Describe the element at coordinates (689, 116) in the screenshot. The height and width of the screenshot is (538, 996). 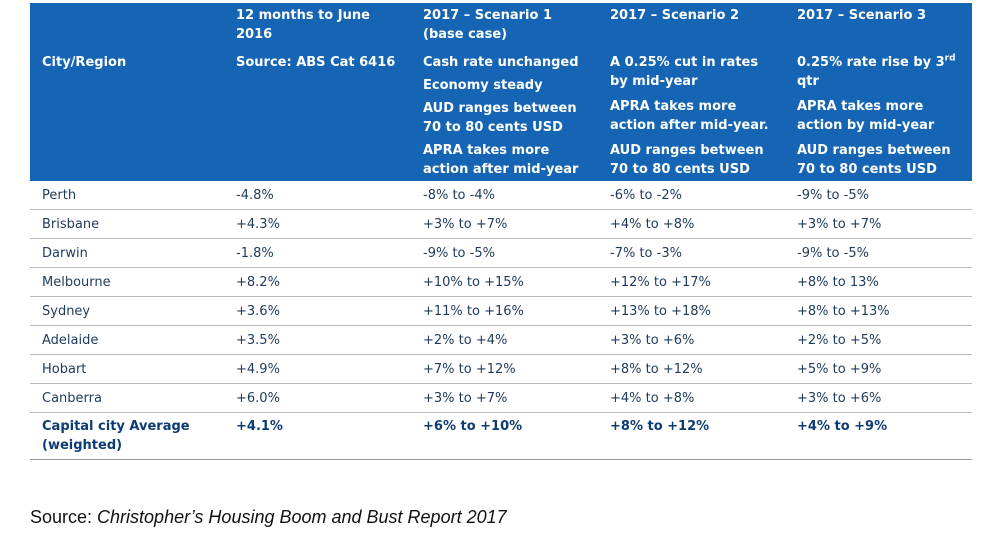
I see `s2-assumption-apra: APRA takes more action after mid-year.` at that location.